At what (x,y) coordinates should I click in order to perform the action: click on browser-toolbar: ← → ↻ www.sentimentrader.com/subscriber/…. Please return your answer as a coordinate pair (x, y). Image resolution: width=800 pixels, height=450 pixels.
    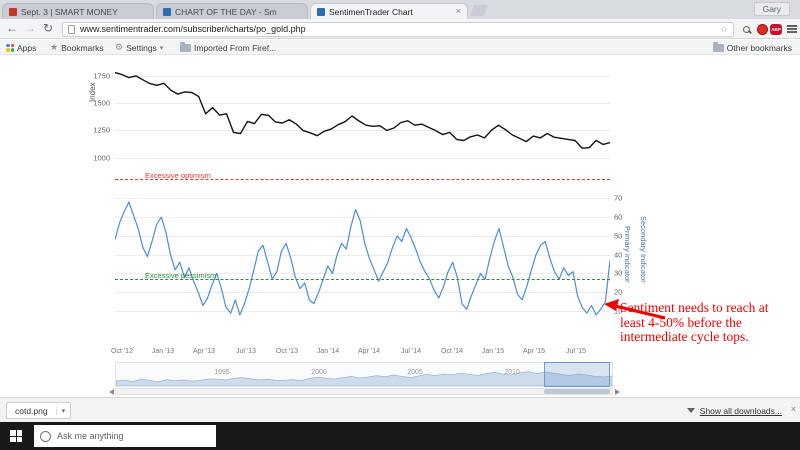
    Looking at the image, I should click on (400, 29).